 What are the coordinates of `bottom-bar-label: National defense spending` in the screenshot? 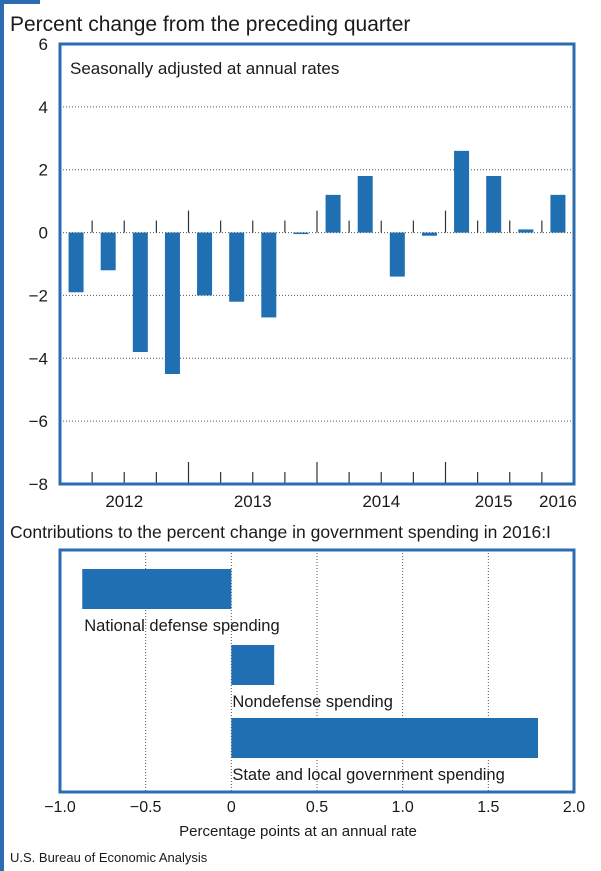 It's located at (181, 626).